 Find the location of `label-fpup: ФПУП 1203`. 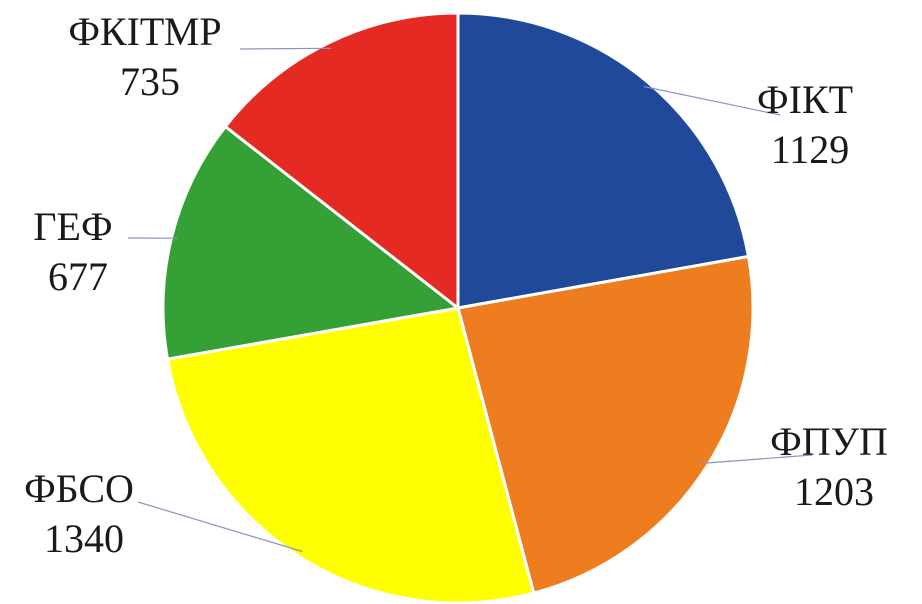

label-fpup: ФПУП 1203 is located at coordinates (834, 466).